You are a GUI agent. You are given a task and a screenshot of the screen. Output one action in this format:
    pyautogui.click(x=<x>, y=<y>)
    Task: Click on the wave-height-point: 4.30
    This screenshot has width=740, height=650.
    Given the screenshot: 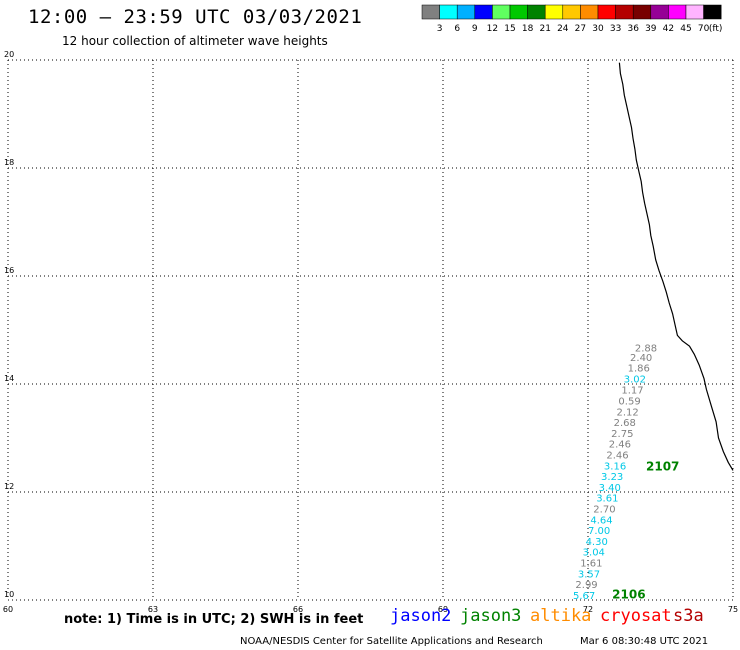 What is the action you would take?
    pyautogui.click(x=597, y=542)
    